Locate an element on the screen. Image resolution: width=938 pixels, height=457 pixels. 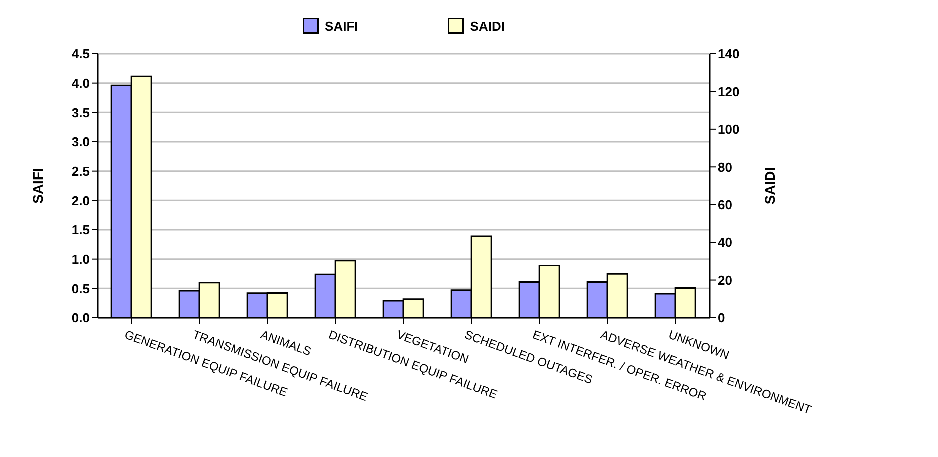
y2-tick-label: 80 is located at coordinates (725, 167).